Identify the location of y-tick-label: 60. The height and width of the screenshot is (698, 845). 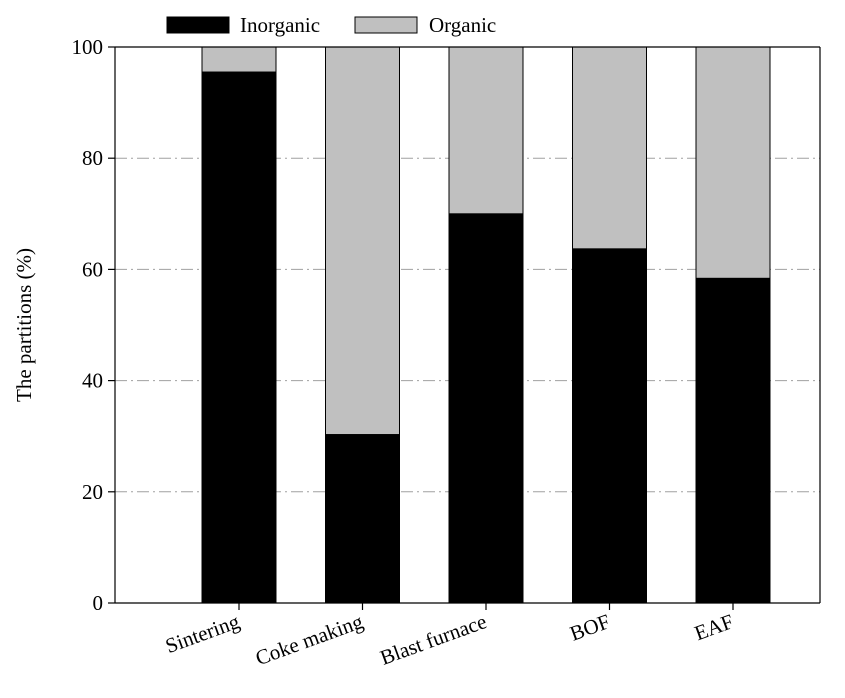
(92, 269).